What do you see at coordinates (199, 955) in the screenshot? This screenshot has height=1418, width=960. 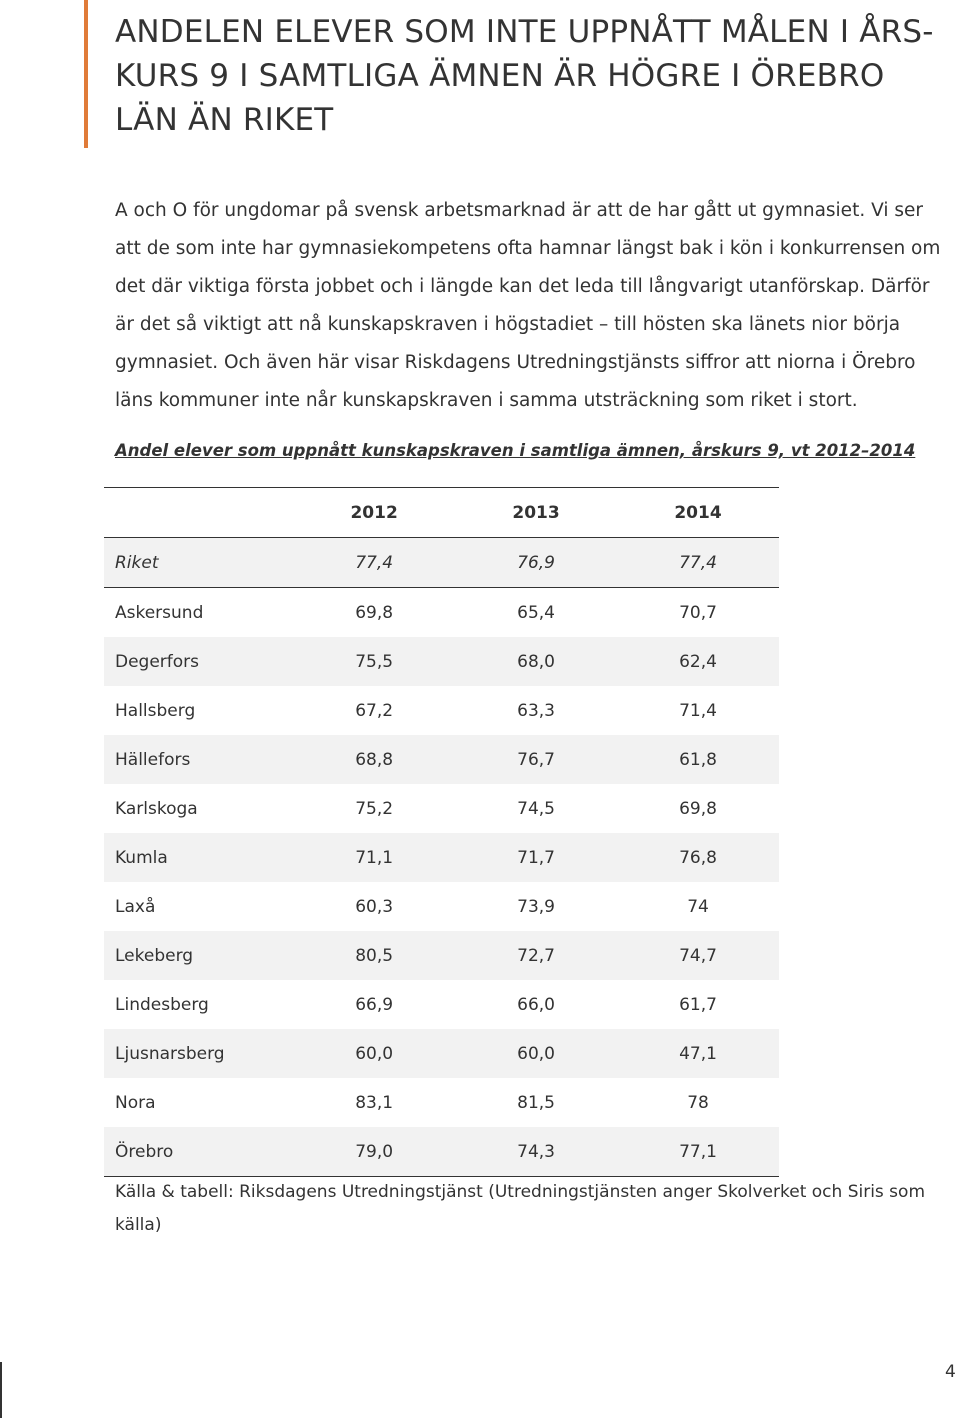 I see `row-name: Lekeberg` at bounding box center [199, 955].